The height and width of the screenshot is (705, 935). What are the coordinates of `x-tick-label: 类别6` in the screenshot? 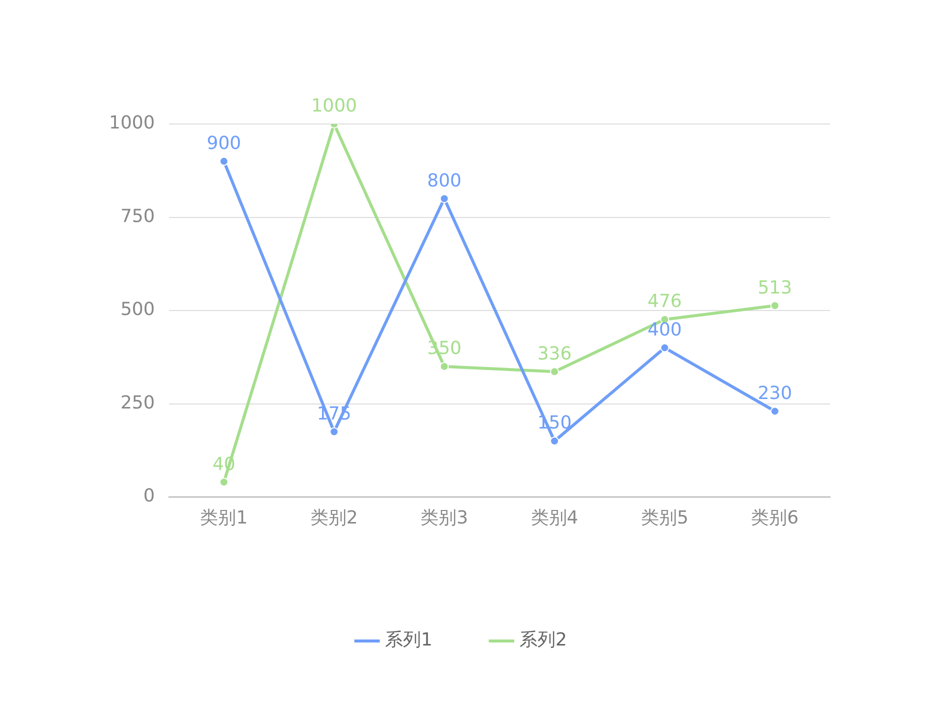 It's located at (775, 517).